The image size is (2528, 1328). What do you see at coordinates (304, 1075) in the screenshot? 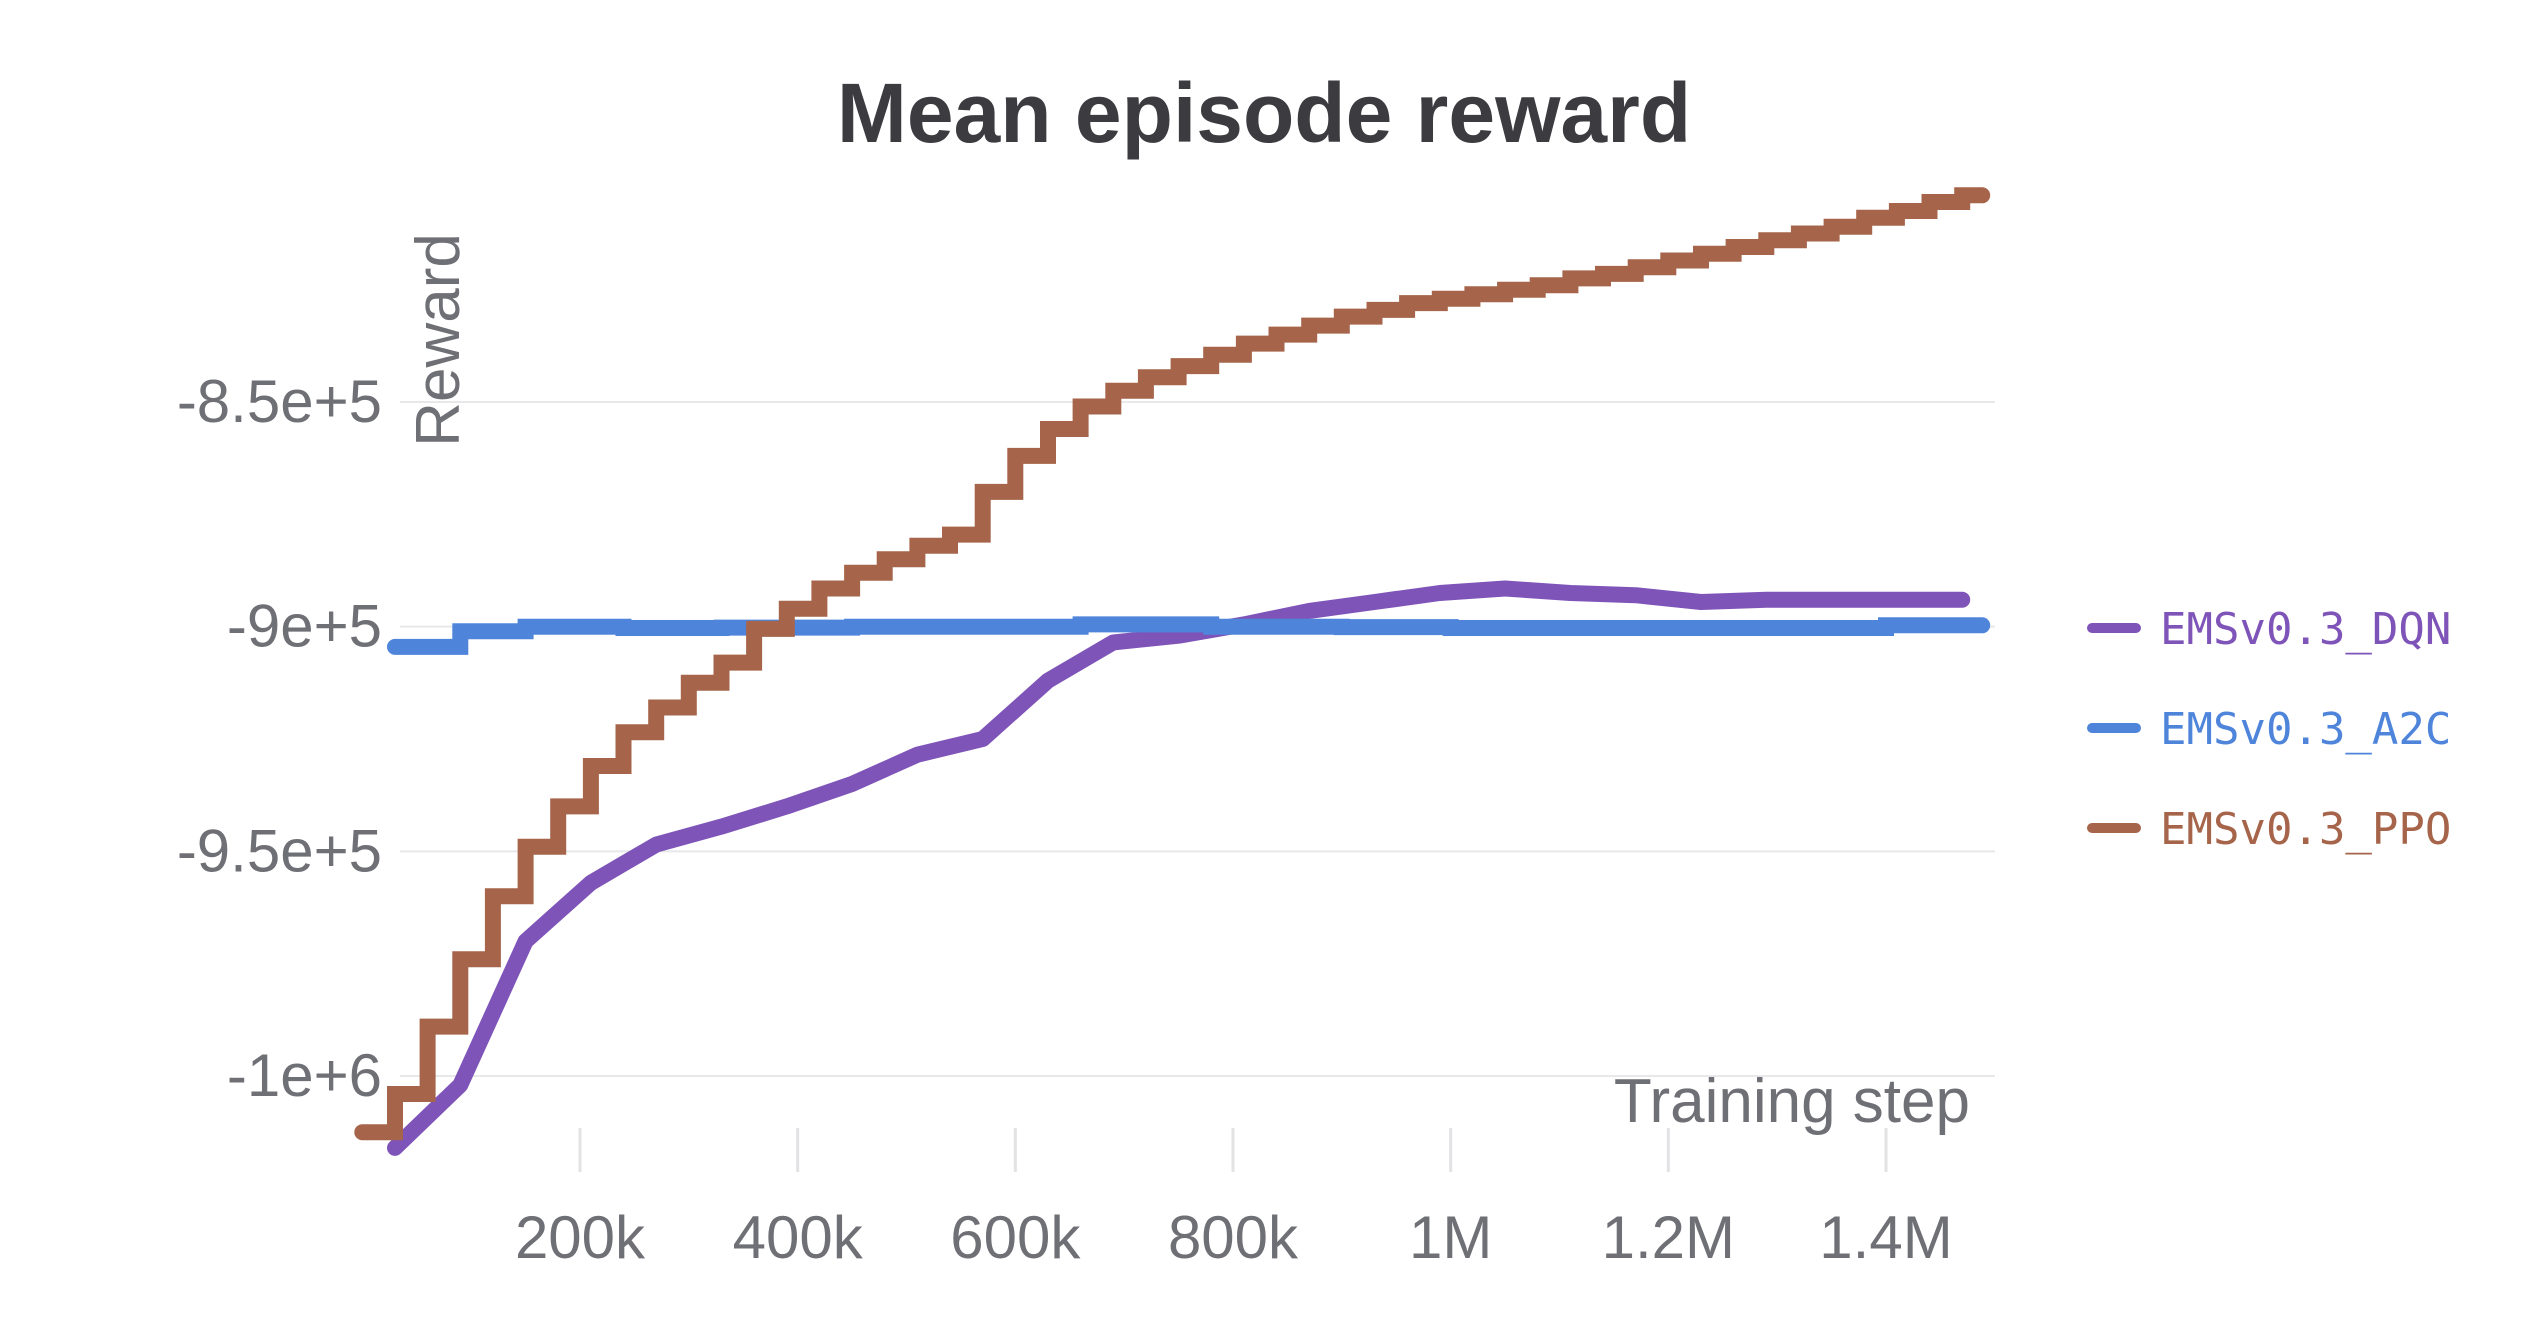
I see `y-tick-label: -1e+6` at bounding box center [304, 1075].